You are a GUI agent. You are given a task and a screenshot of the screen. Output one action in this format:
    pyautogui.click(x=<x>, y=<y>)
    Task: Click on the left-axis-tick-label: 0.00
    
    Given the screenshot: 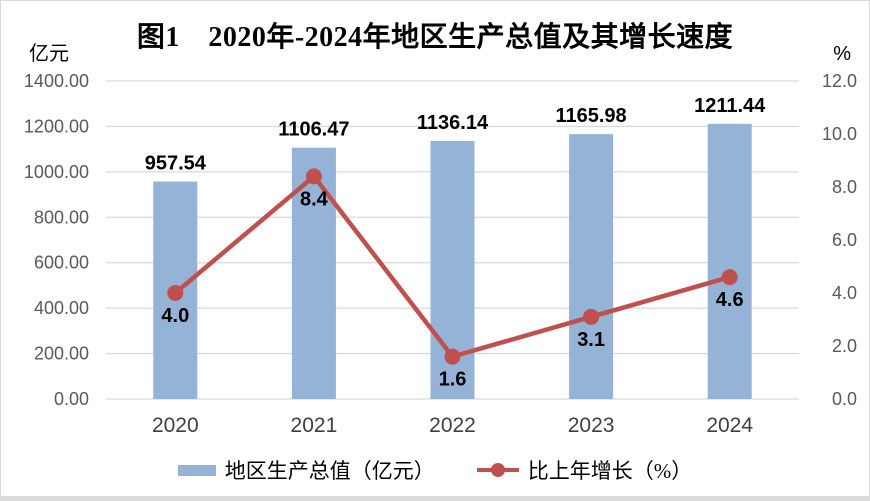 What is the action you would take?
    pyautogui.click(x=71, y=399)
    